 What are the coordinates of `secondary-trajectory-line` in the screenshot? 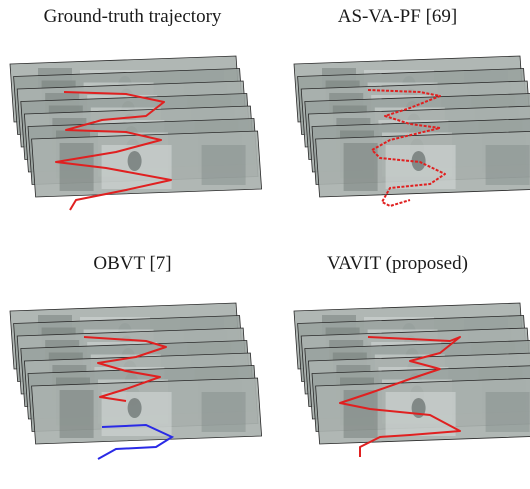 It's located at (136, 441).